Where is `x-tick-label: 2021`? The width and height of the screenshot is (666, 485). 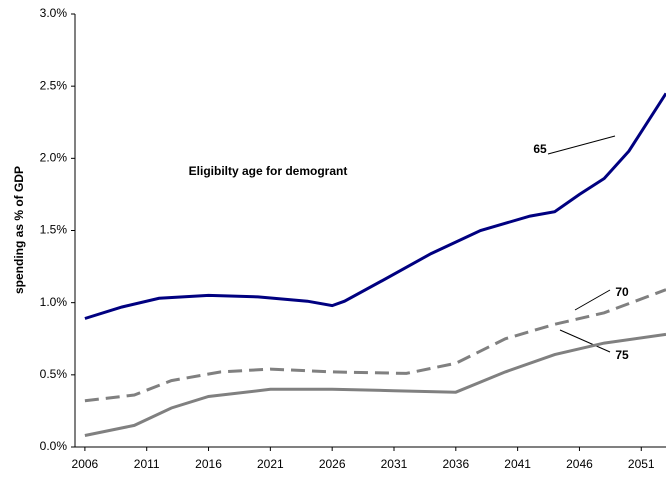
x-tick-label: 2021 is located at coordinates (270, 464).